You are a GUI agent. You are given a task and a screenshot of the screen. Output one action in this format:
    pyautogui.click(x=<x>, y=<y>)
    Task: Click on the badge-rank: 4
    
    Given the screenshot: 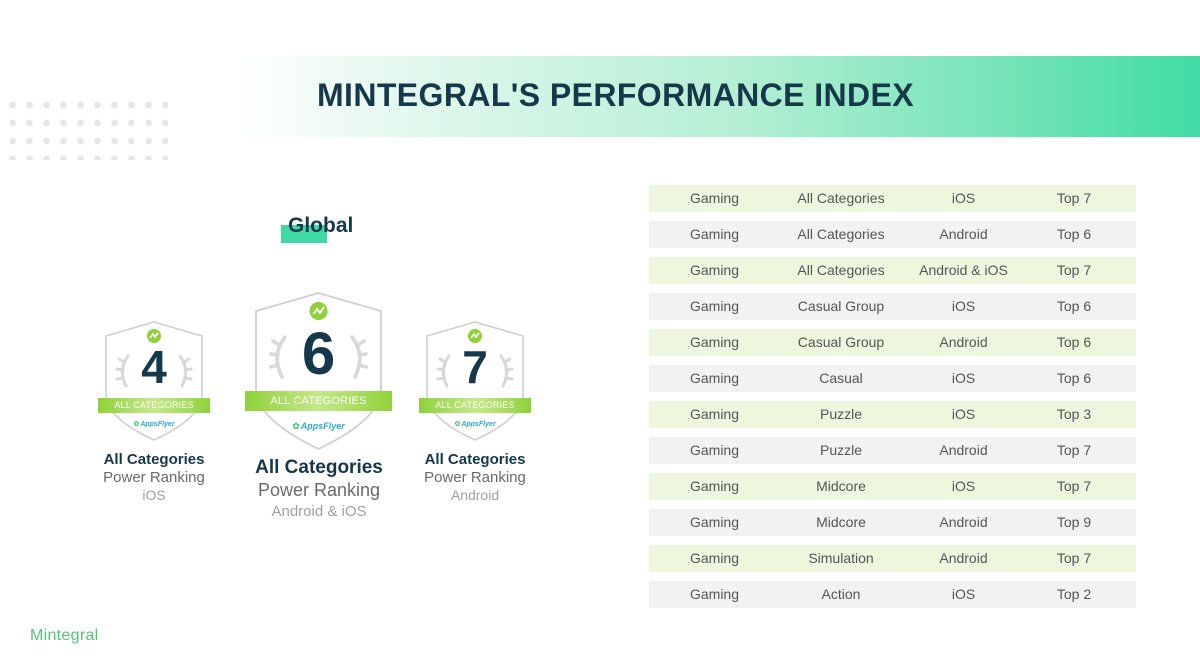 What is the action you would take?
    pyautogui.click(x=154, y=367)
    